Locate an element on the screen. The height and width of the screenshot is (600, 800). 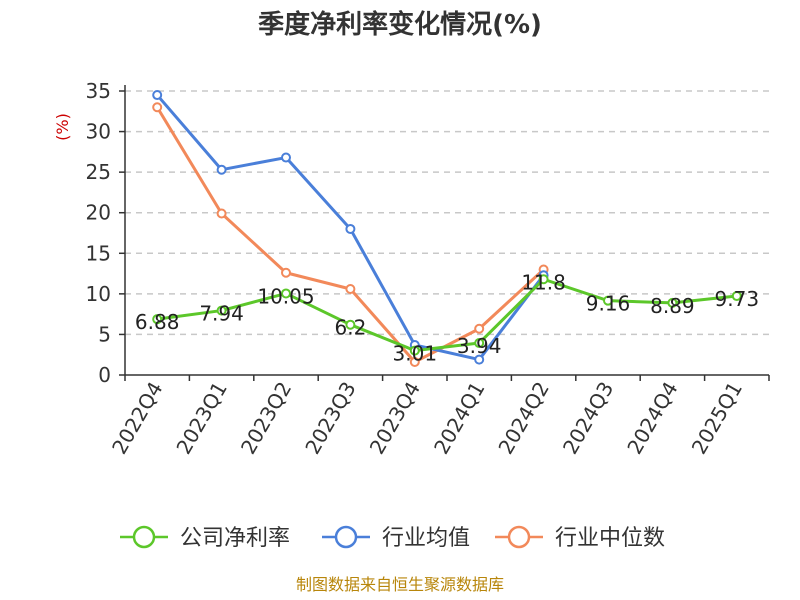
y-tick-label: 35 is located at coordinates (98, 91).